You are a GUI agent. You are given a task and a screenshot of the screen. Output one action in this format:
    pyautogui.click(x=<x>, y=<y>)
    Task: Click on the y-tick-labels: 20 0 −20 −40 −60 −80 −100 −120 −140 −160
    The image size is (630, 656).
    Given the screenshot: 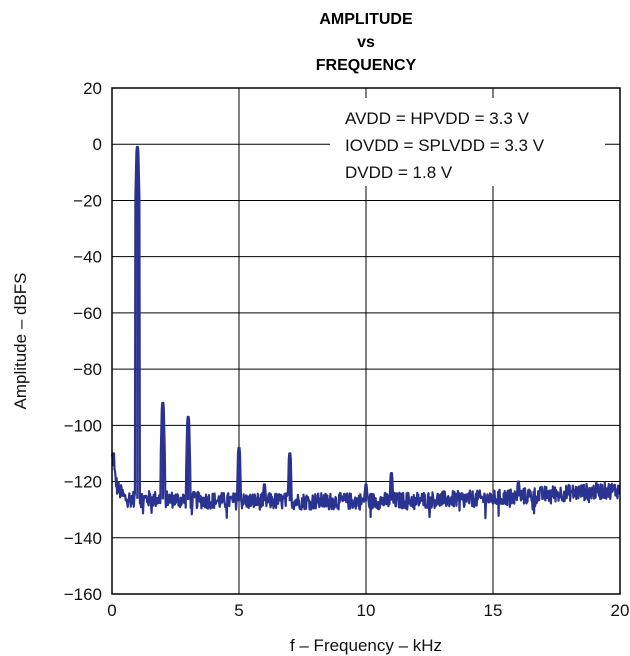 What is the action you would take?
    pyautogui.click(x=83, y=341)
    